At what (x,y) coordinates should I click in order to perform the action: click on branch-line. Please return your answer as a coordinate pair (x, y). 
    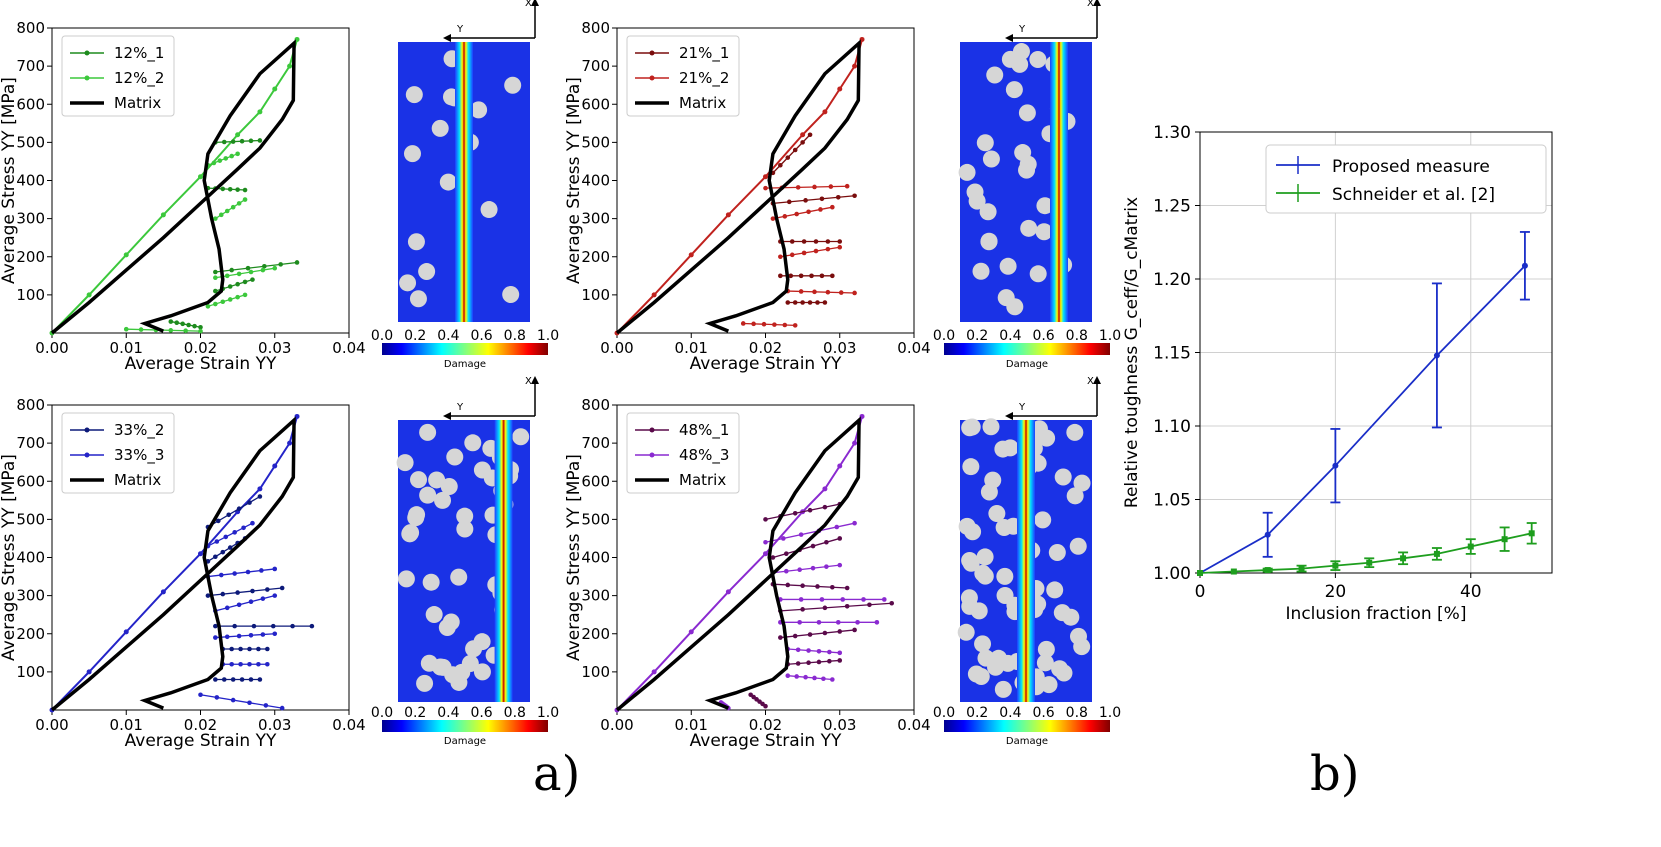
    Looking at the image, I should click on (813, 200).